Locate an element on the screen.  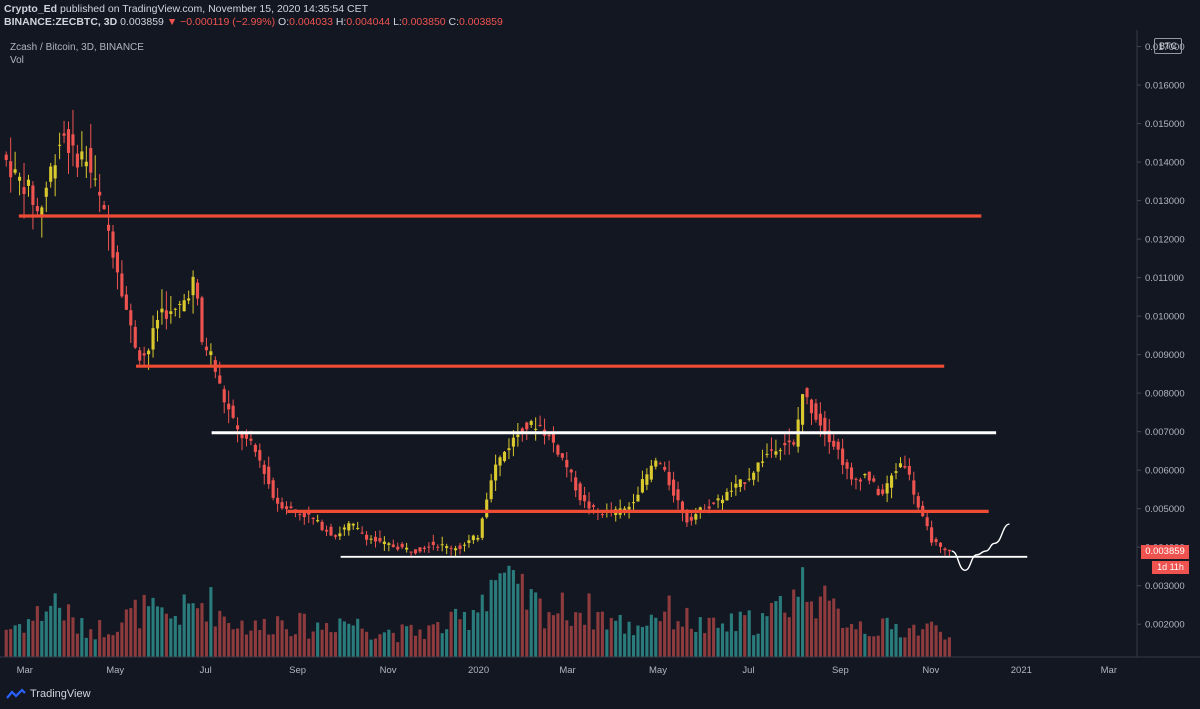
tradingview-logo: TradingView is located at coordinates (48, 694).